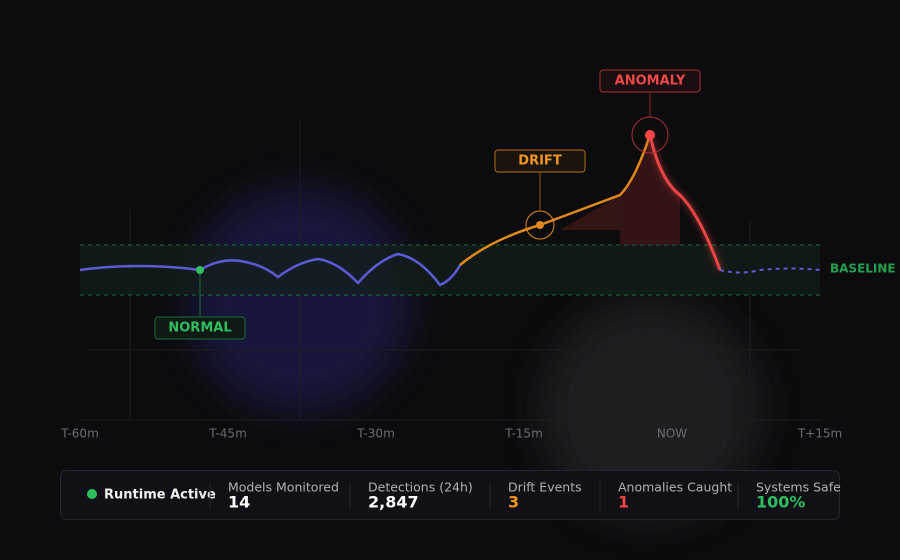  I want to click on stat-label: Anomalies Caught, so click(675, 487).